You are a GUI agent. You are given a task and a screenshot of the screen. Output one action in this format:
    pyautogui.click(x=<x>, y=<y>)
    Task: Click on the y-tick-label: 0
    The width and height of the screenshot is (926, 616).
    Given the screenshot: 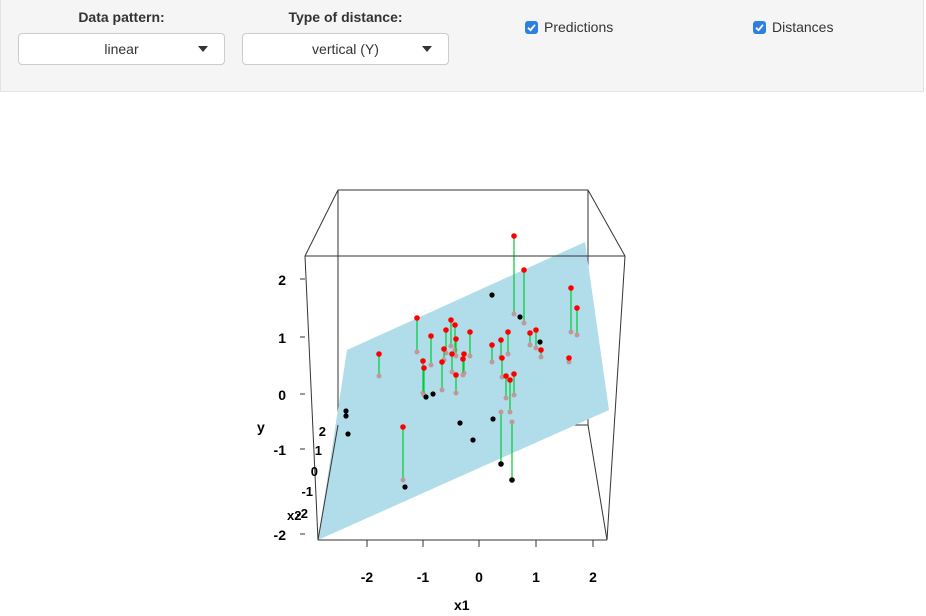 What is the action you would take?
    pyautogui.click(x=282, y=395)
    